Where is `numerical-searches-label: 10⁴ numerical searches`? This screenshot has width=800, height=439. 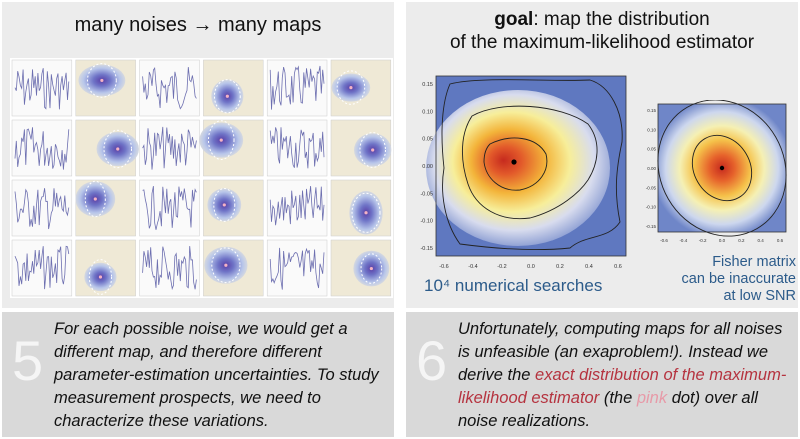
numerical-searches-label: 10⁴ numerical searches is located at coordinates (513, 285).